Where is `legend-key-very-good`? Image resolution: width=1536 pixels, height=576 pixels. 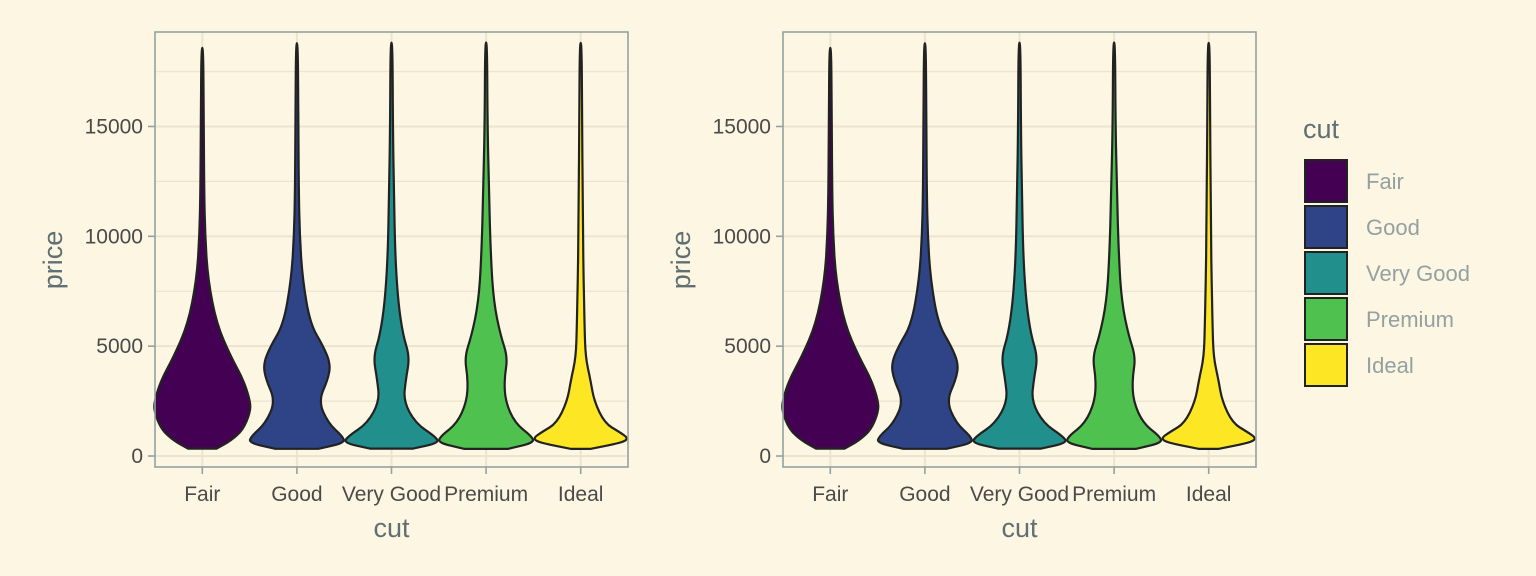
legend-key-very-good is located at coordinates (1326, 273).